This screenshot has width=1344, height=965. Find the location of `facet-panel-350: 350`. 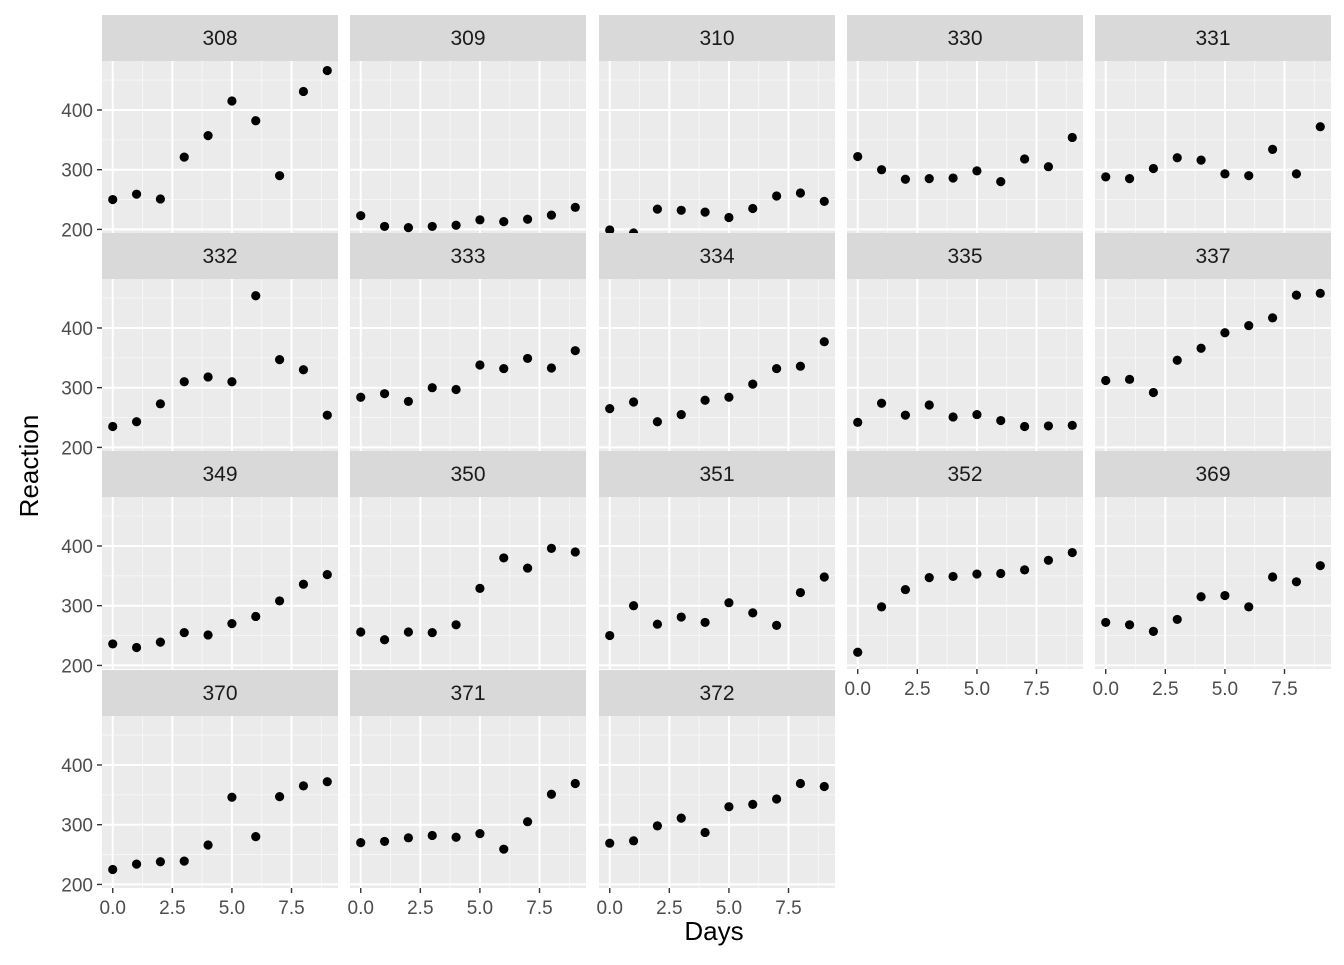

facet-panel-350: 350 is located at coordinates (468, 560).